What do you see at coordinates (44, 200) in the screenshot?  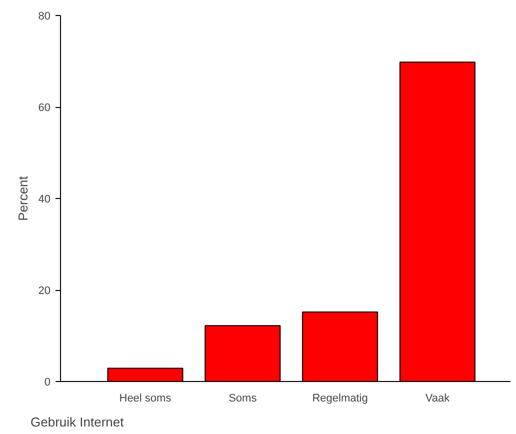 I see `y-tick-label: 40` at bounding box center [44, 200].